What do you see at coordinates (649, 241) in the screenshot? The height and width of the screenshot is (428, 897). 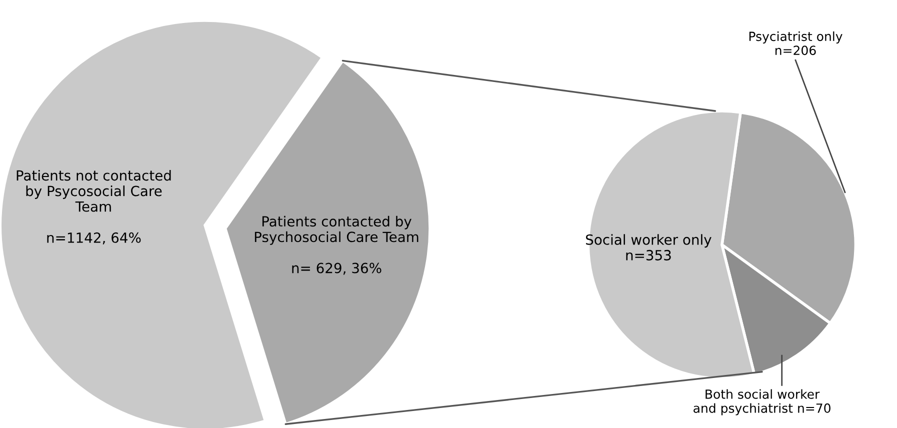 I see `slice-label: Social worker only` at bounding box center [649, 241].